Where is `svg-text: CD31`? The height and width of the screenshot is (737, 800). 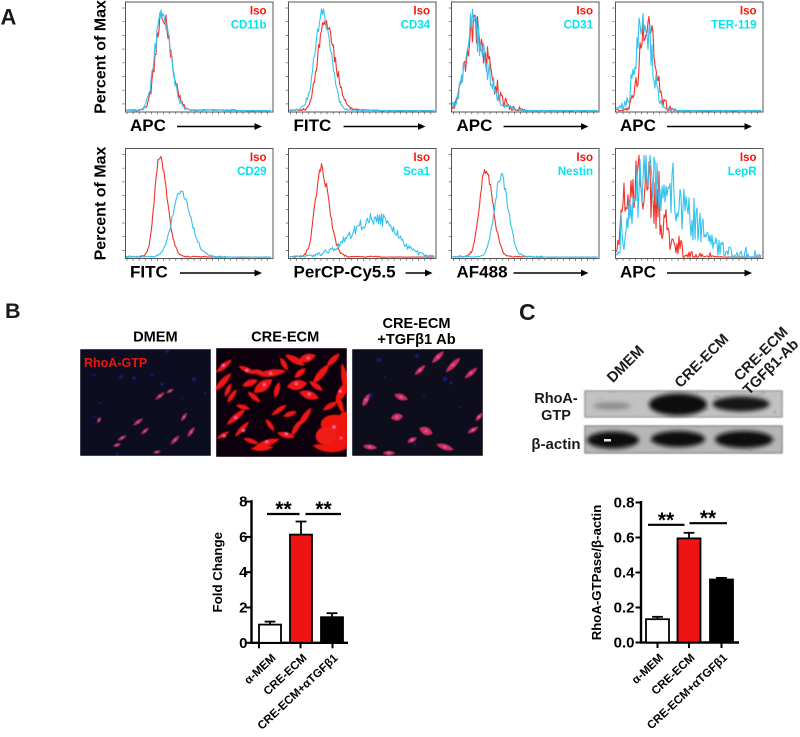 svg-text: CD31 is located at coordinates (579, 26).